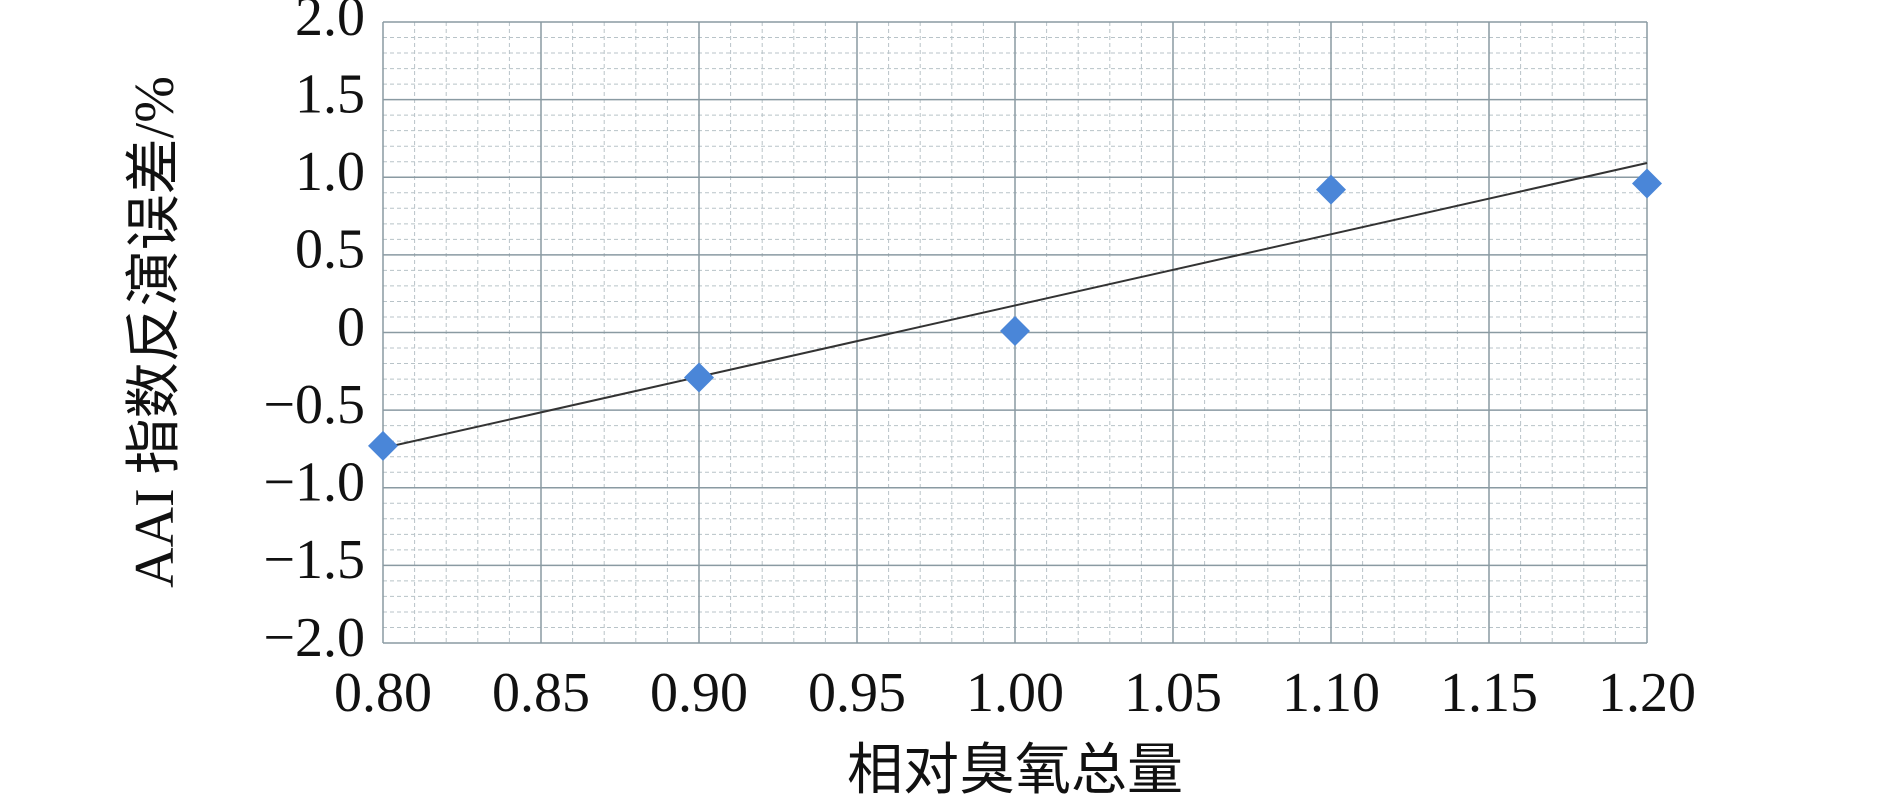  I want to click on y-tick-label: 1.5, so click(330, 94).